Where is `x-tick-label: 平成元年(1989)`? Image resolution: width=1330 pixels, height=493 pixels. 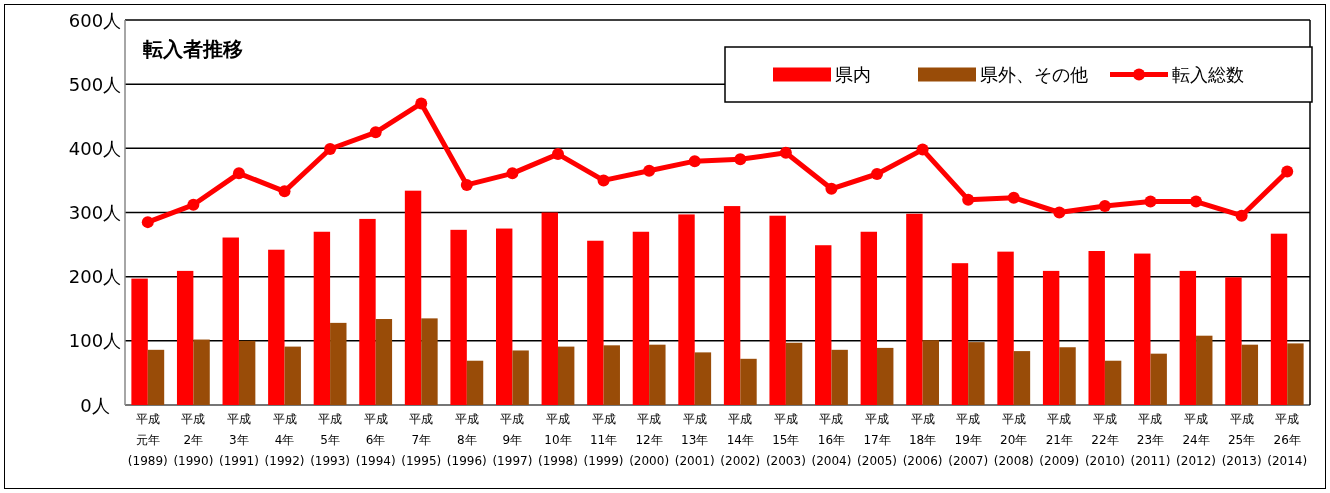 x-tick-label: 平成元年(1989) is located at coordinates (147, 440).